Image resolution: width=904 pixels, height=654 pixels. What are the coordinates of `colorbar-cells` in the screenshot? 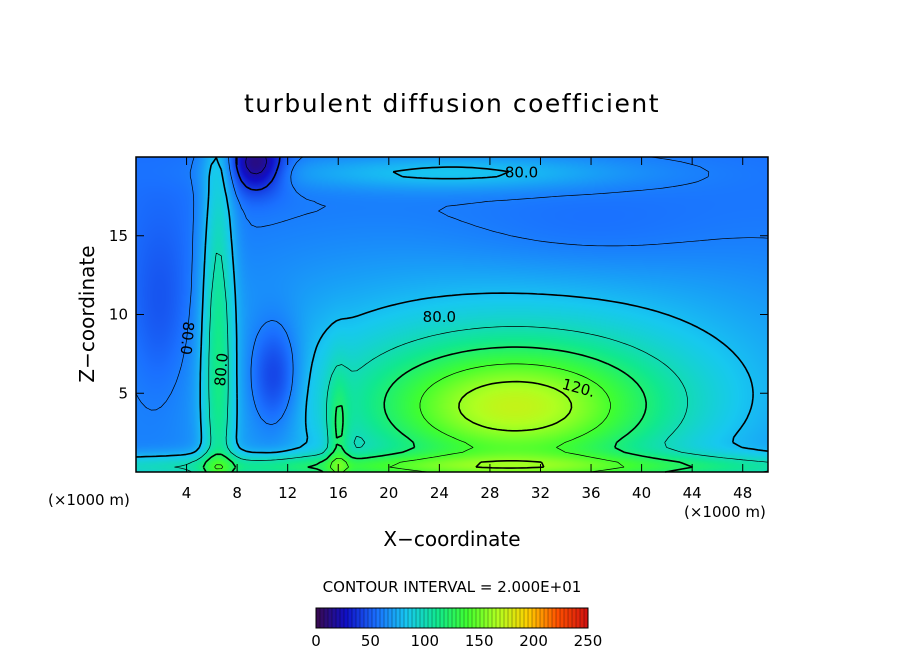 It's located at (452, 618).